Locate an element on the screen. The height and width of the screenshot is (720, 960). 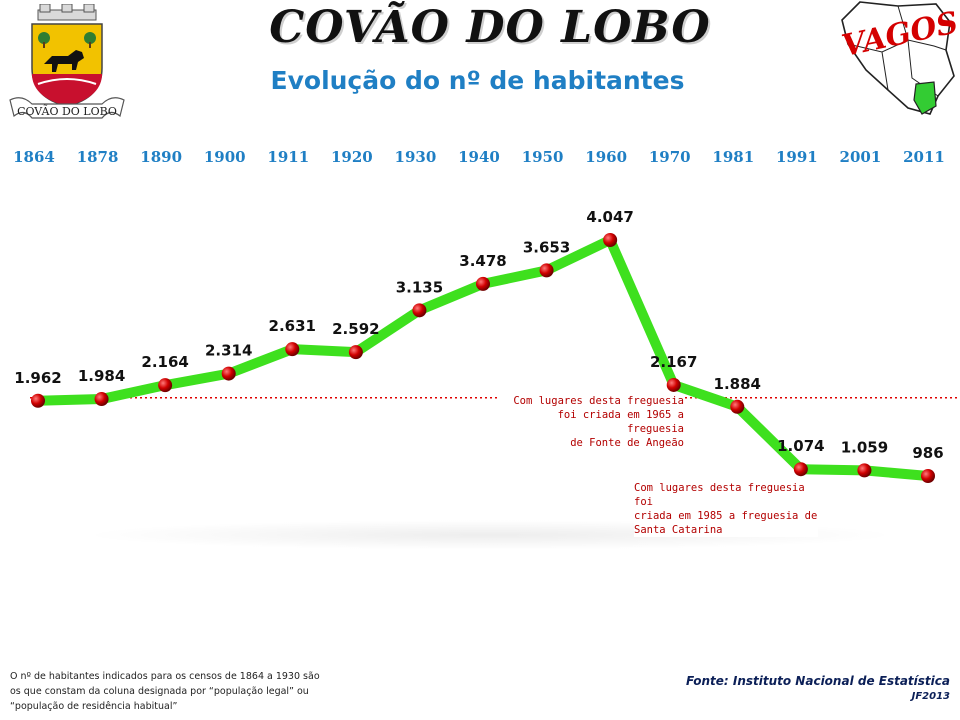
x-tick-label: 2001 is located at coordinates (861, 157).